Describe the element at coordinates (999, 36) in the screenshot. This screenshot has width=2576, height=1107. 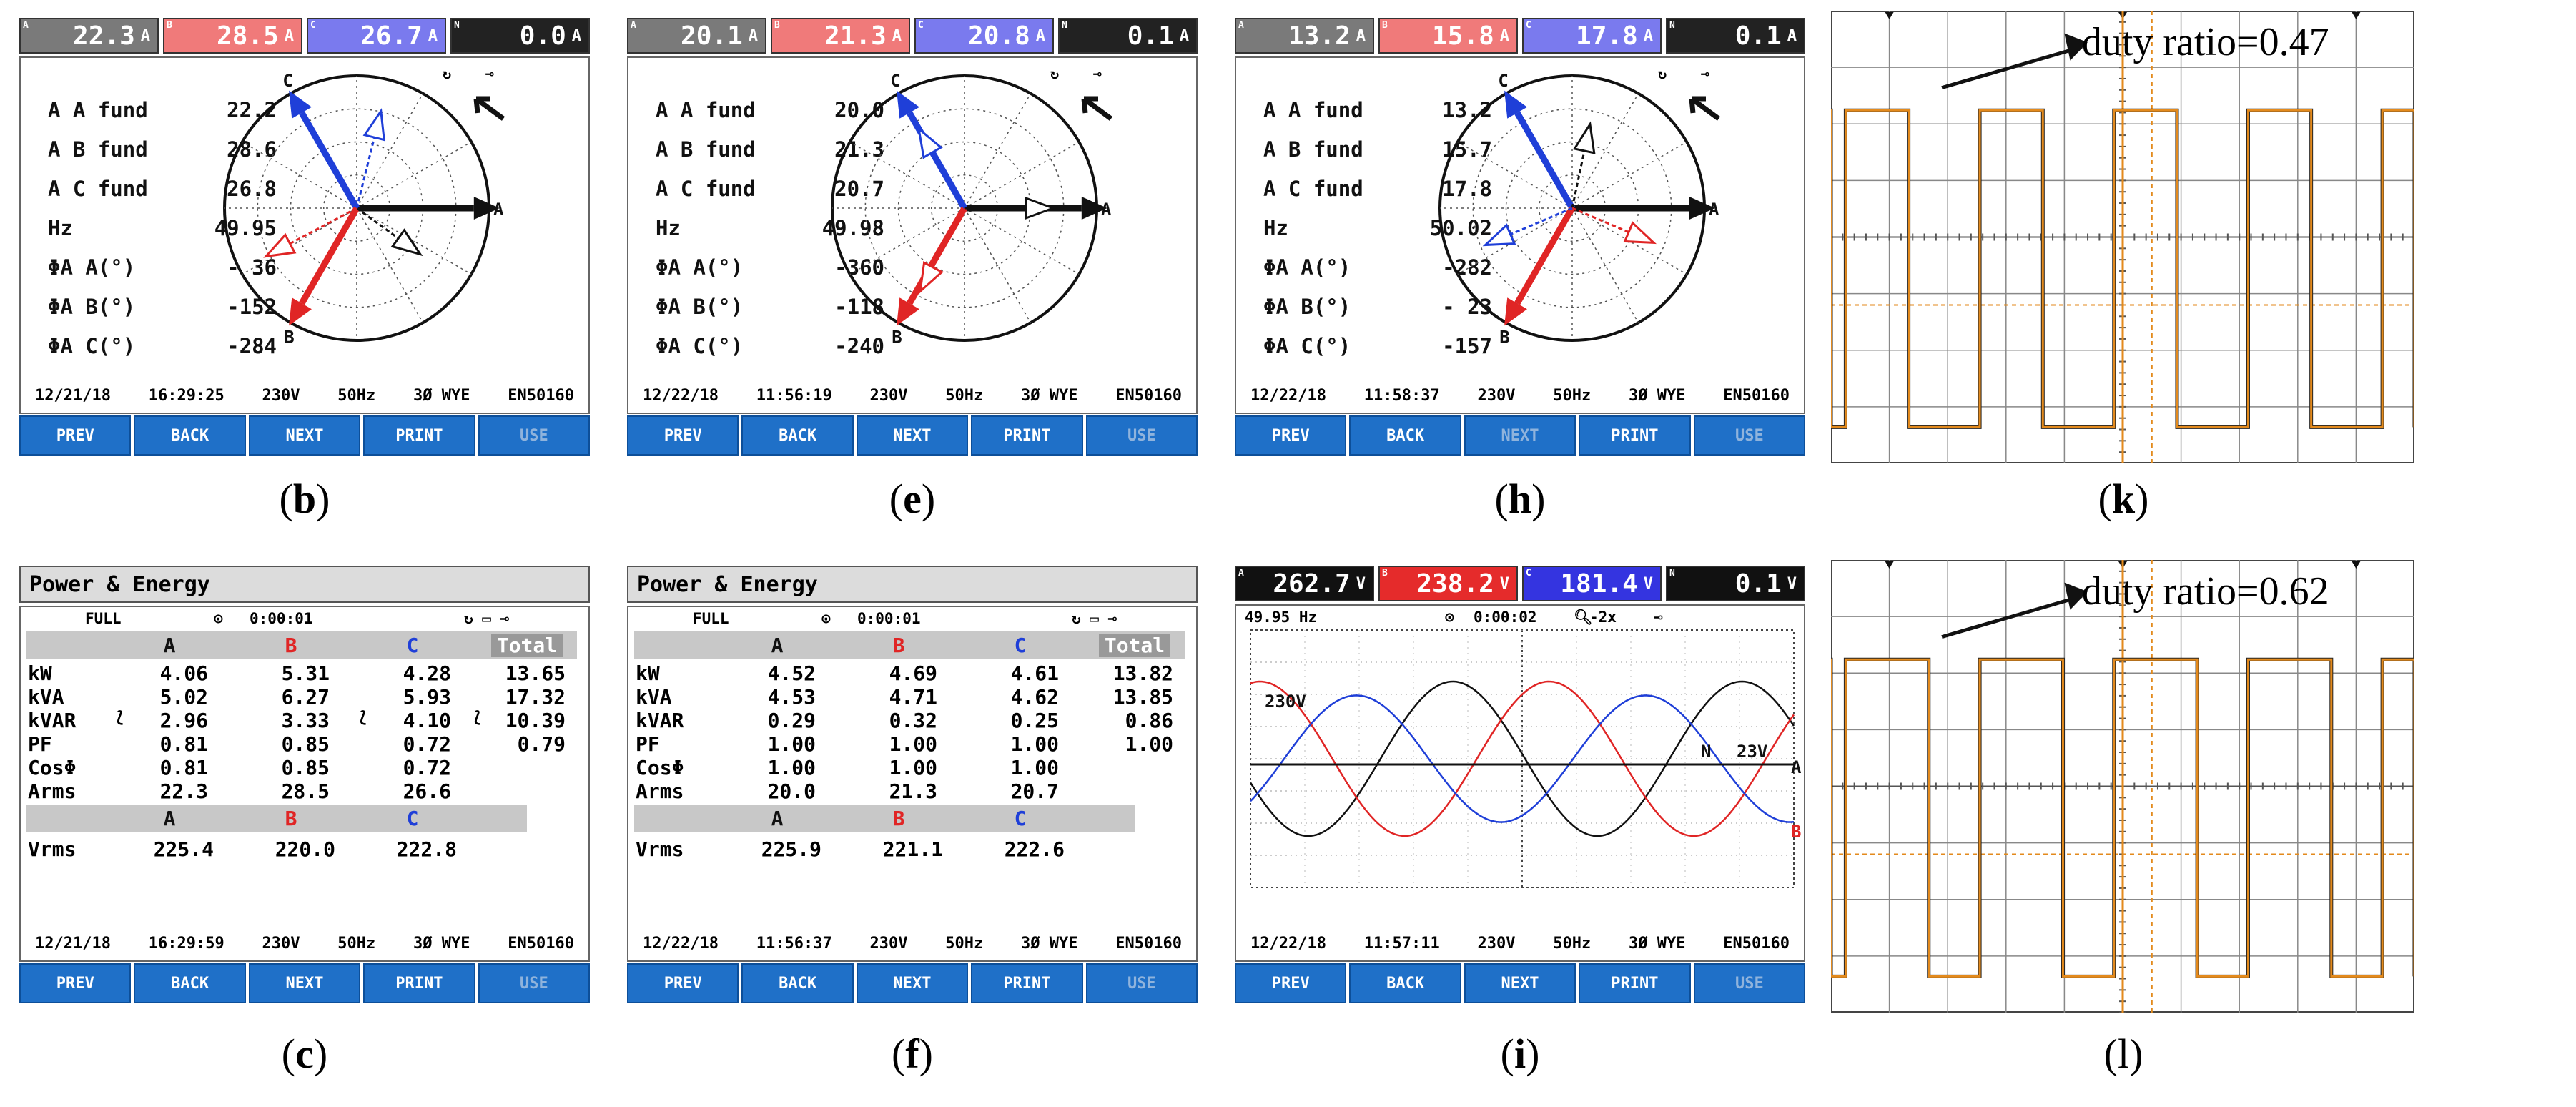
I see `reading-value: 20.8` at that location.